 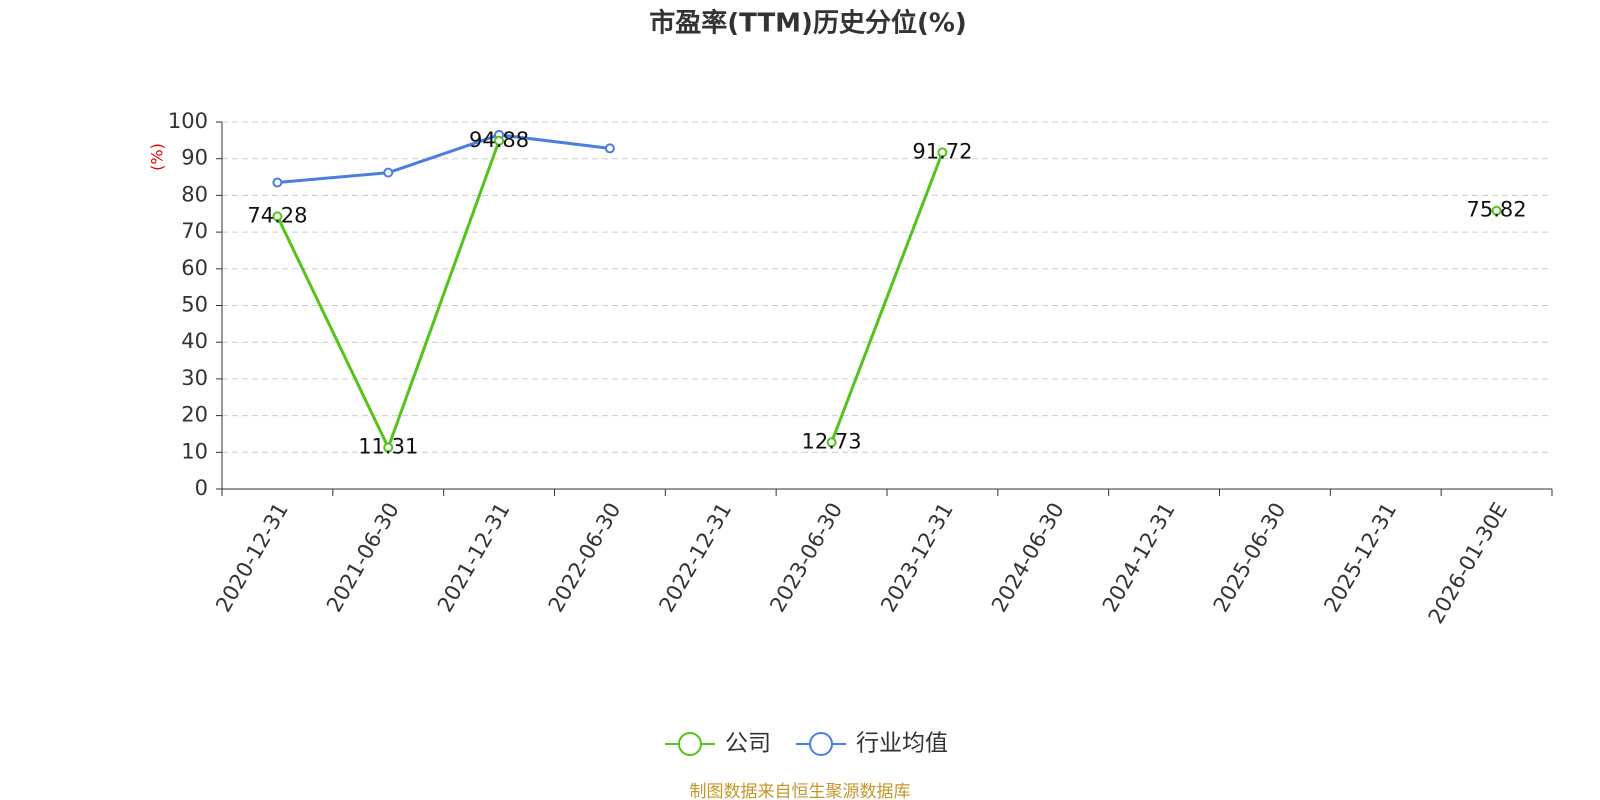 What do you see at coordinates (194, 194) in the screenshot?
I see `y-tick-label: 80` at bounding box center [194, 194].